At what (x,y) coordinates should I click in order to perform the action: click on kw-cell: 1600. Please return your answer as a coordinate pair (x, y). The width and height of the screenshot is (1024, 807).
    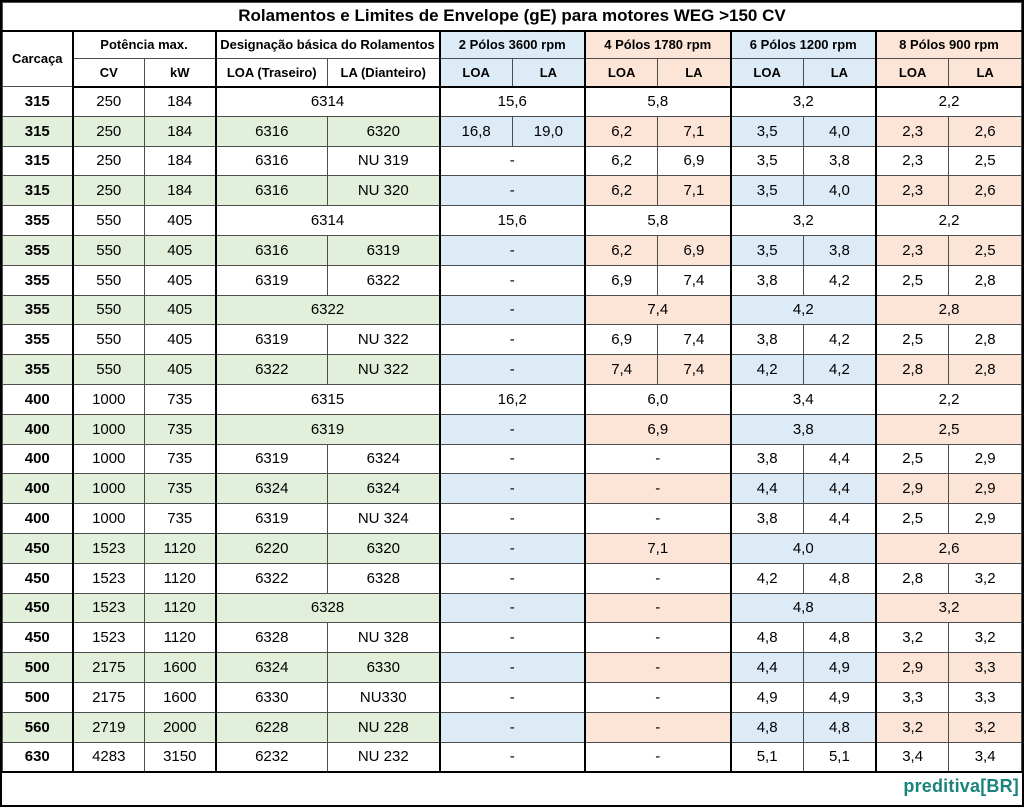
    Looking at the image, I should click on (180, 697).